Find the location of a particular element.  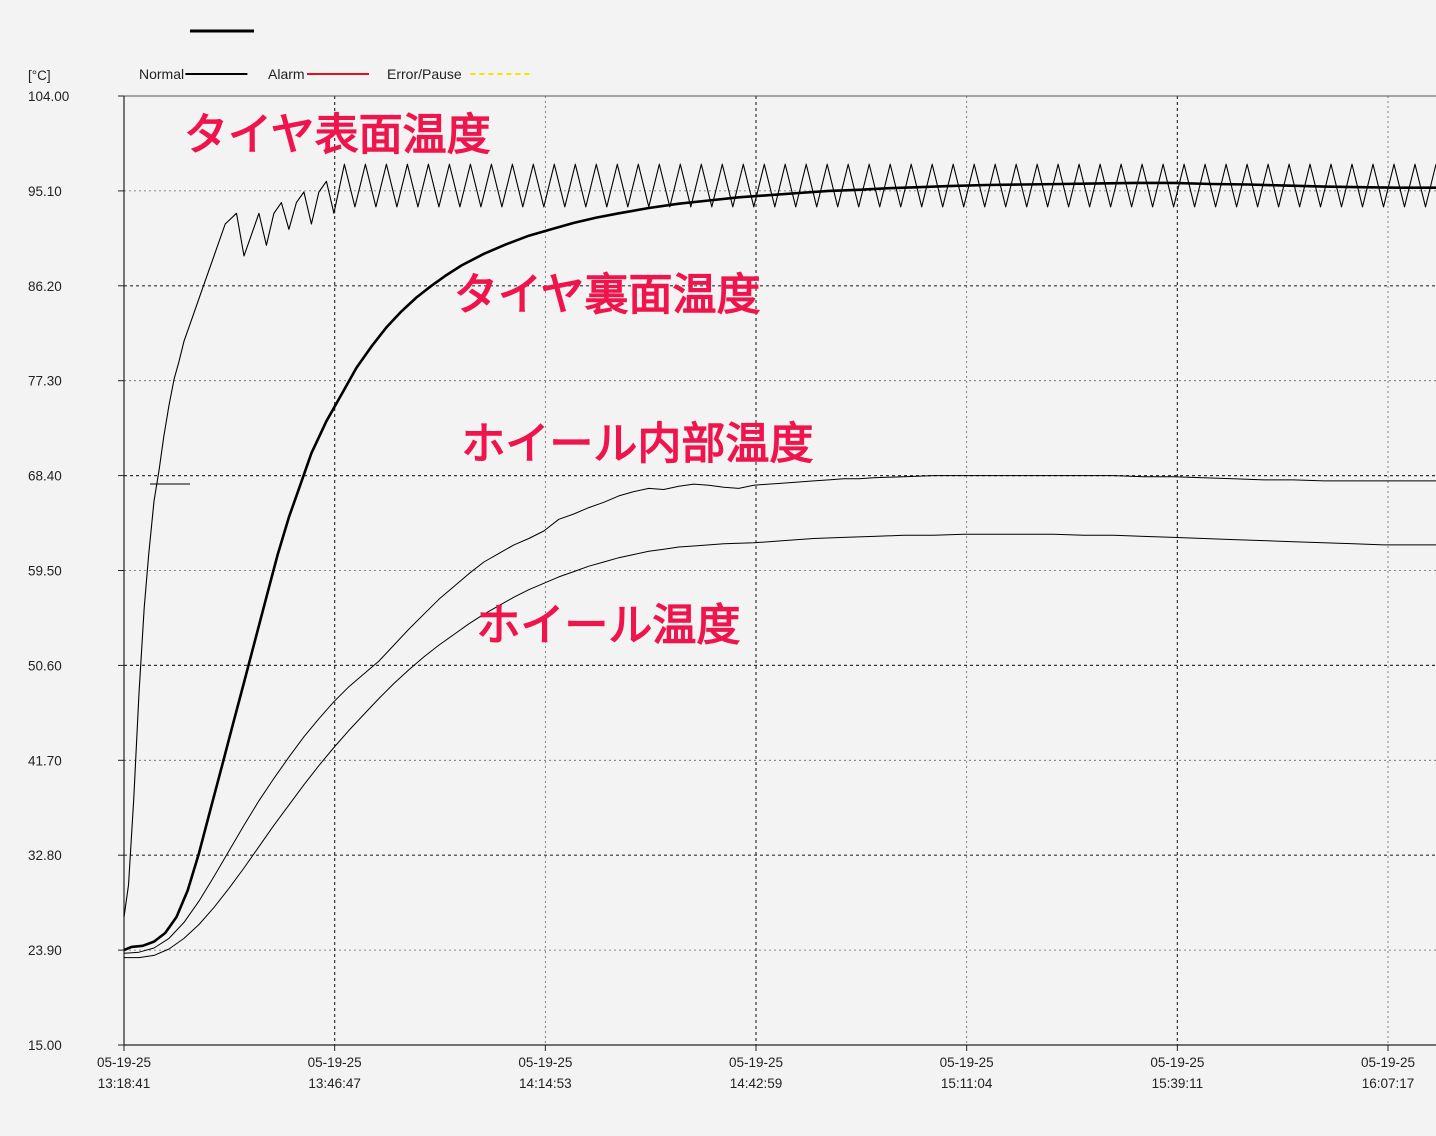

x-tick-time: 16:07:17 is located at coordinates (1388, 1083).